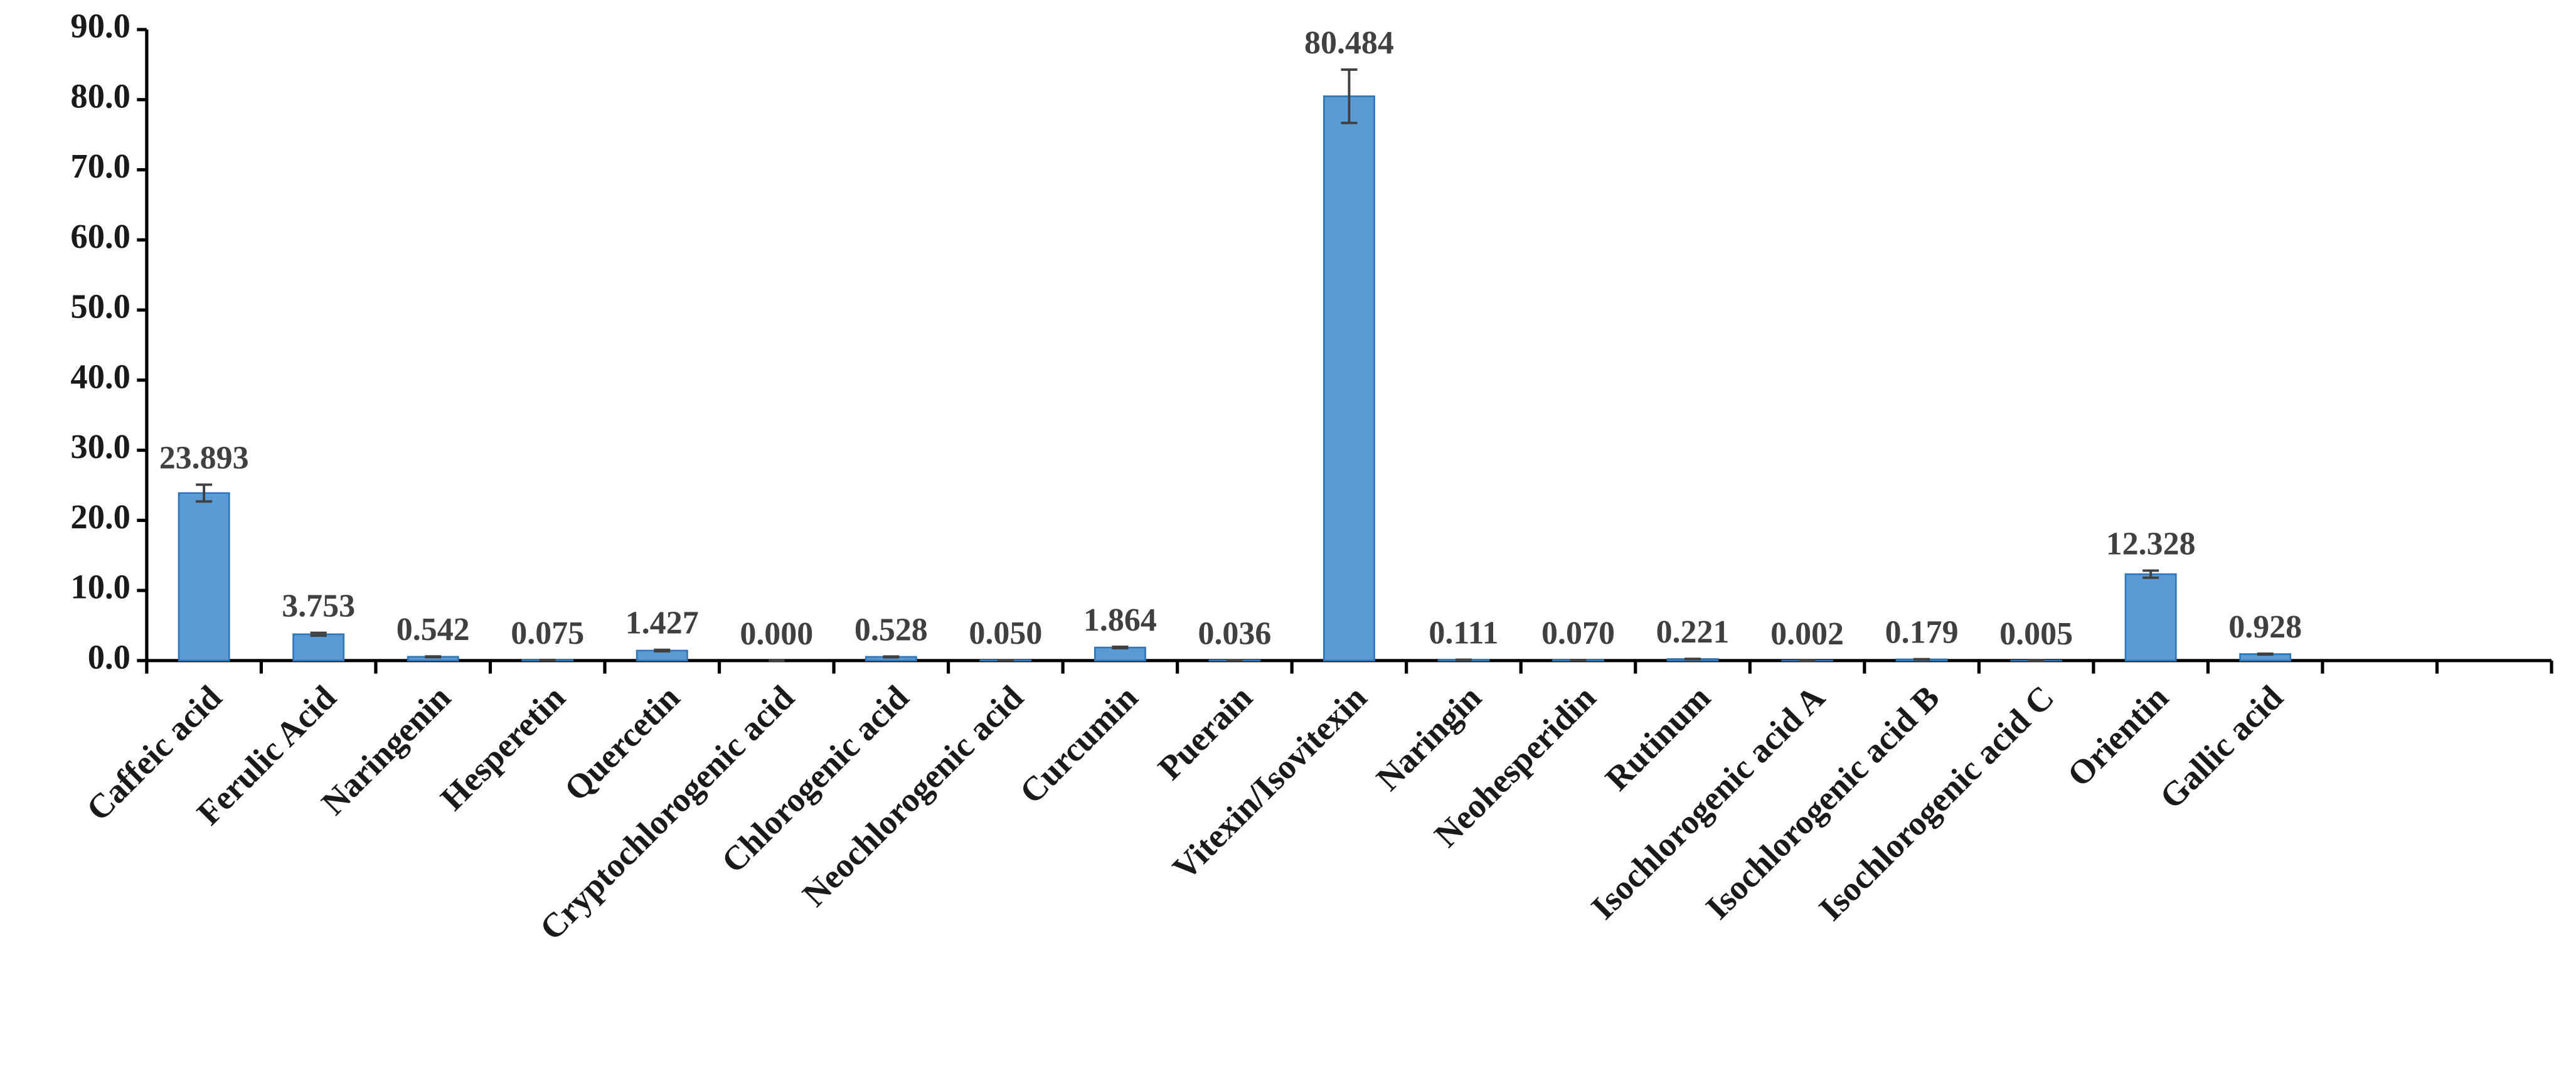  I want to click on value-label: 12.328, so click(2151, 544).